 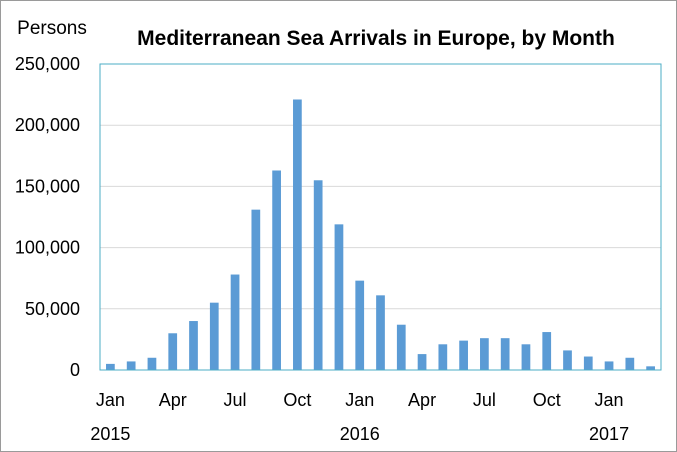 What do you see at coordinates (47, 248) in the screenshot?
I see `y-tick-label: 100,000` at bounding box center [47, 248].